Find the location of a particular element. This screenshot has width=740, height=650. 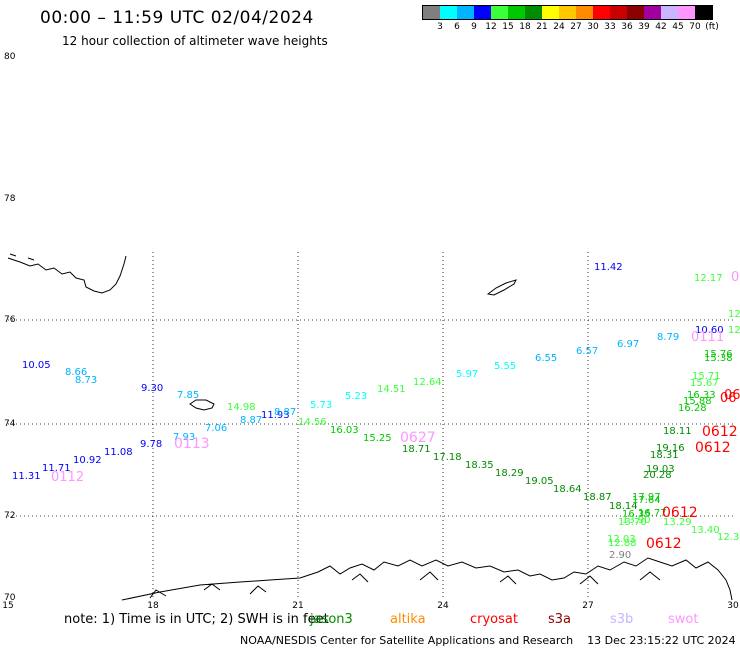

wave-height-label: 8.73 is located at coordinates (86, 380).